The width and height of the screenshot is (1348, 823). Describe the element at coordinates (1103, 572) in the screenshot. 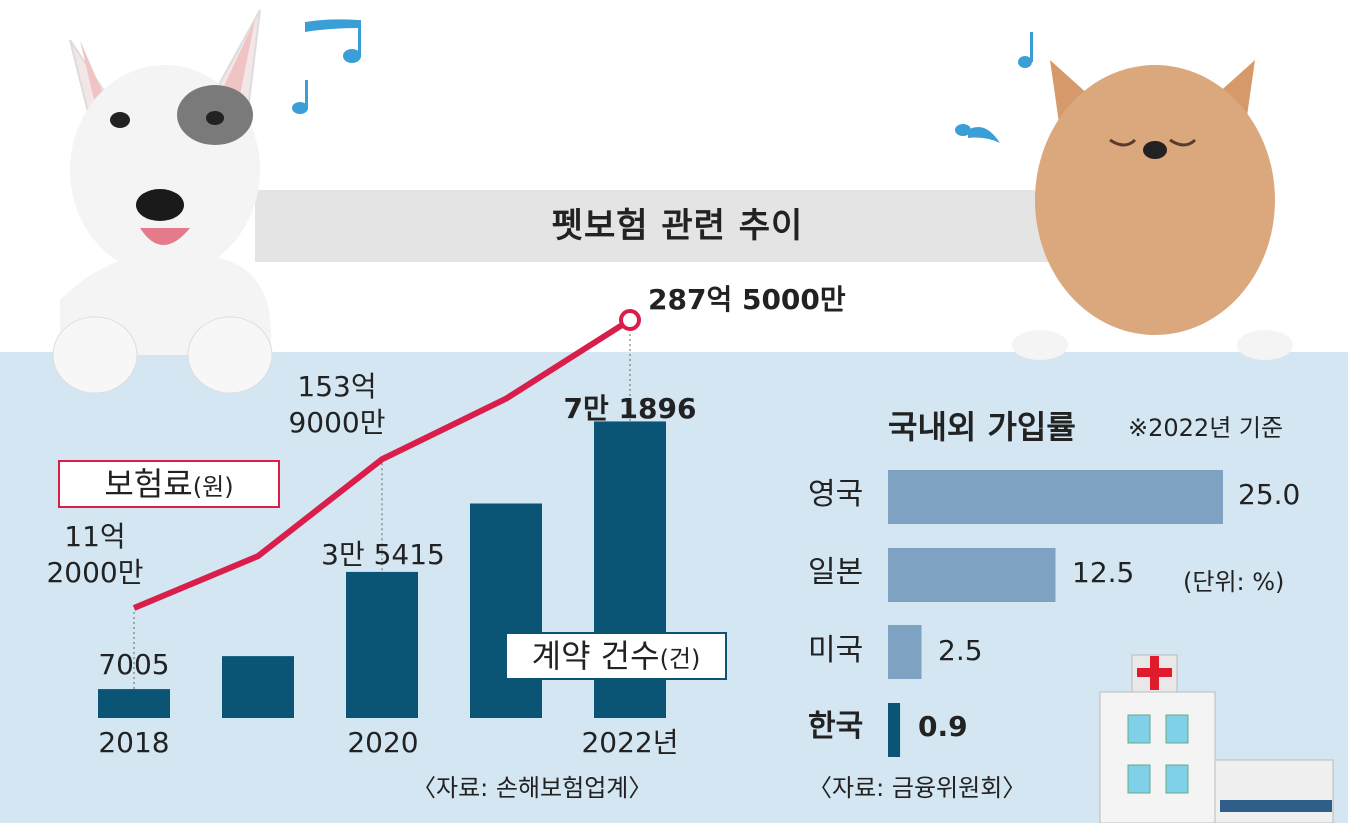

I see `hbar-value-japan: 12.5` at that location.